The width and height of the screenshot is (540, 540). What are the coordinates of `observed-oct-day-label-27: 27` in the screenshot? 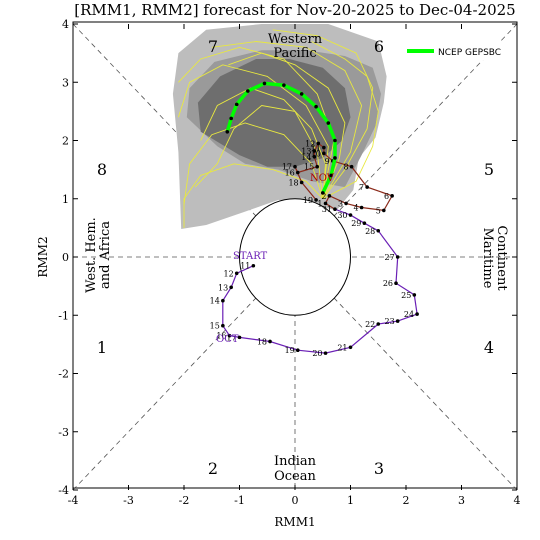 It's located at (389, 257).